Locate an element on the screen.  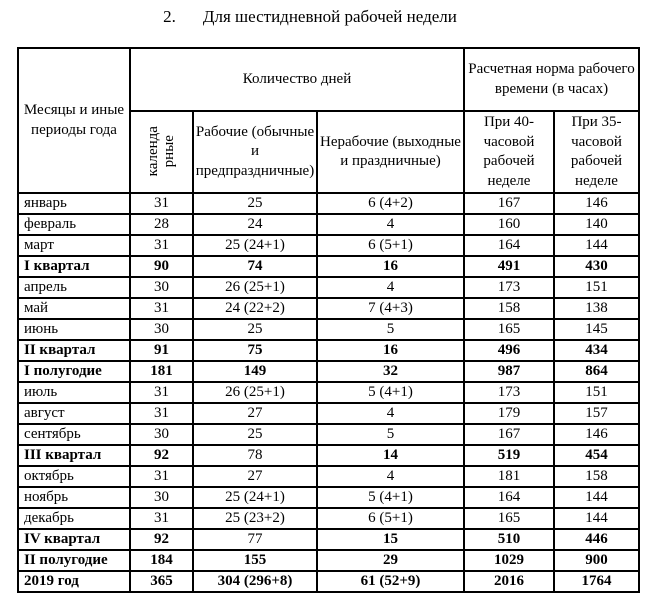
cell-h35: 430 is located at coordinates (596, 266).